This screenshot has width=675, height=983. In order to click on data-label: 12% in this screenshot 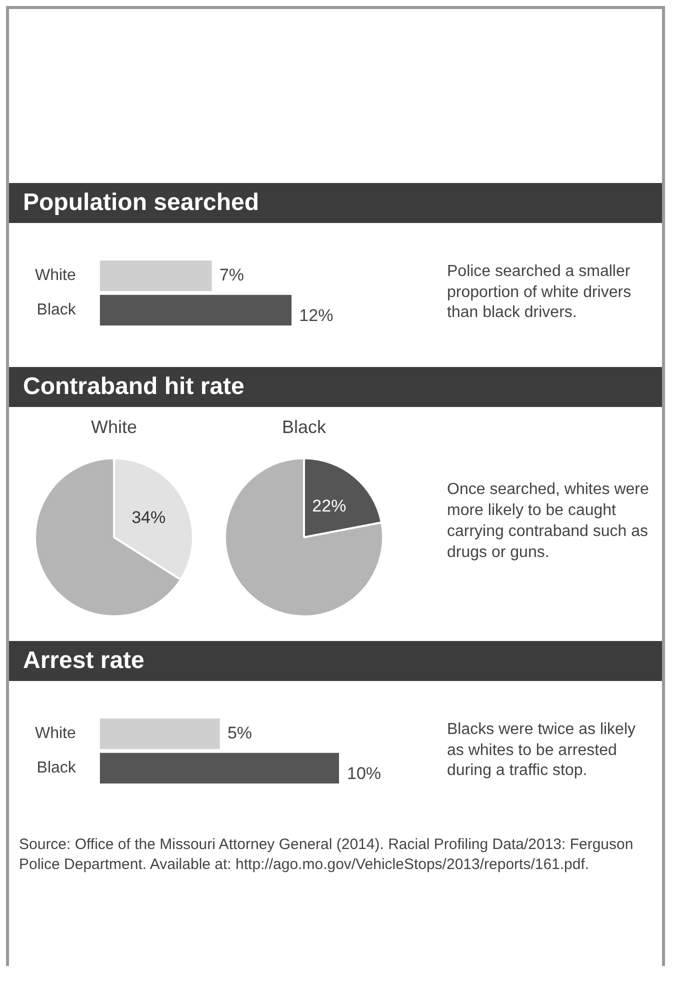, I will do `click(316, 315)`.